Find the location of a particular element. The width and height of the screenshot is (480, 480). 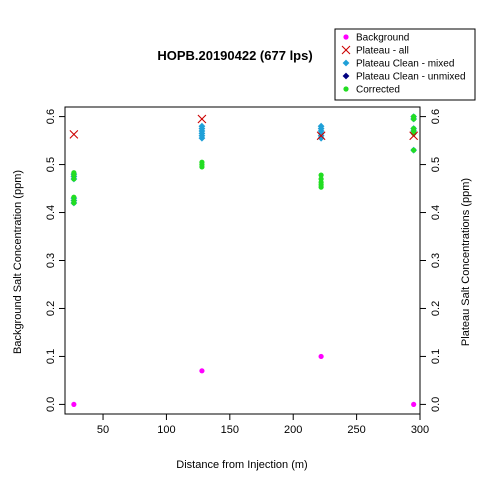

y-axis-right-label: Plateau Salt Concentrations (ppm) is located at coordinates (466, 262).